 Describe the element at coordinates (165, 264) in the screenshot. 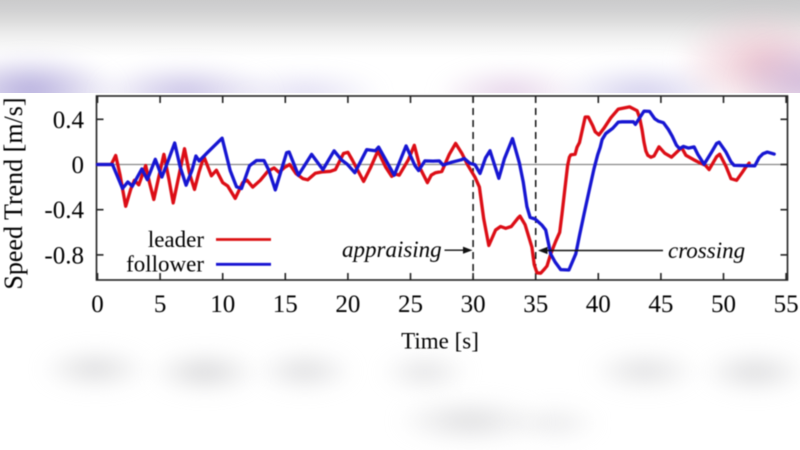

I see `svg-text: follower` at that location.